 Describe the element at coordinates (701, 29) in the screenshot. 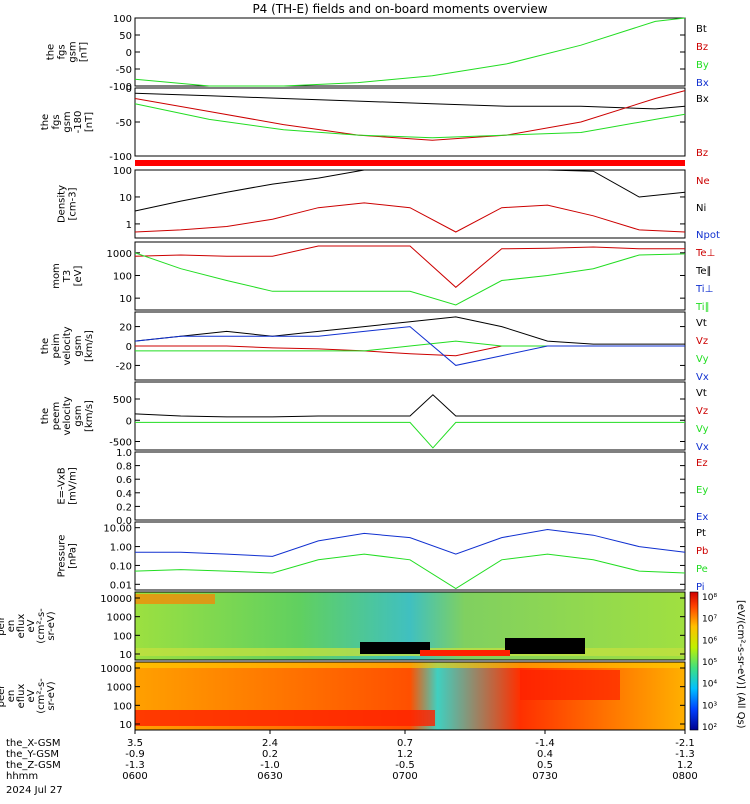

I see `legend-entry: Bt` at that location.